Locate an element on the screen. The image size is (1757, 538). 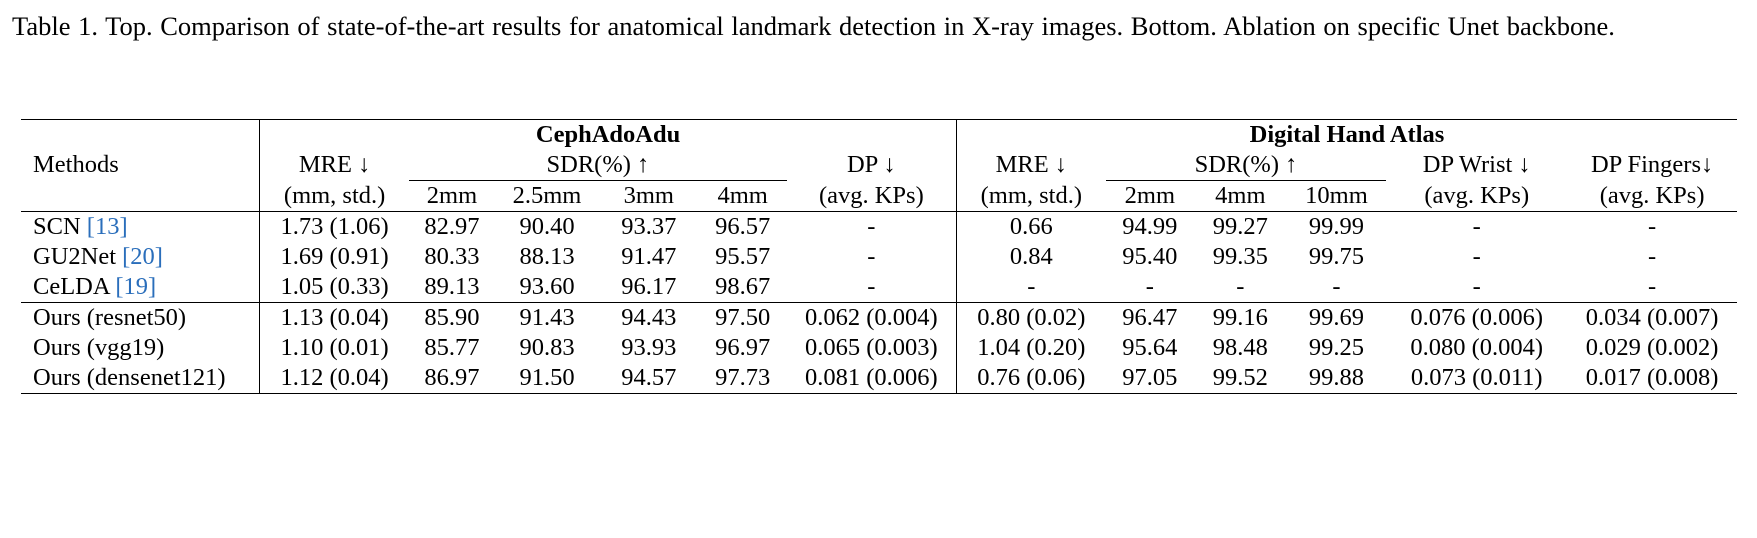
value-cell: 82.97 is located at coordinates (452, 226).